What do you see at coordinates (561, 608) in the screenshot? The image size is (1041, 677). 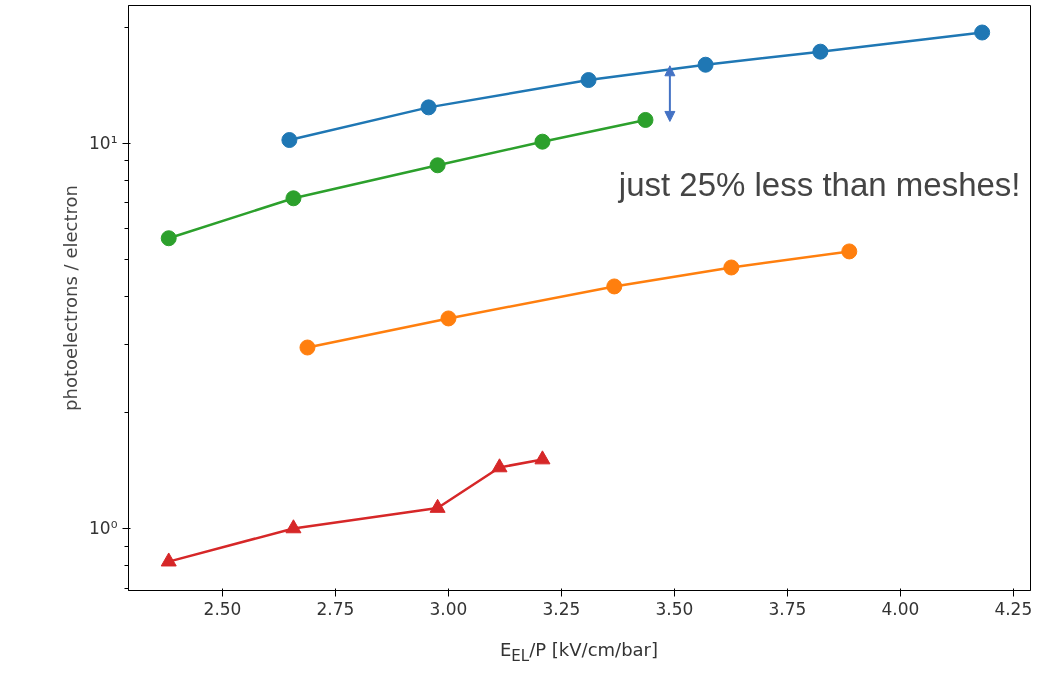 I see `x-tick-label: 3.25` at bounding box center [561, 608].